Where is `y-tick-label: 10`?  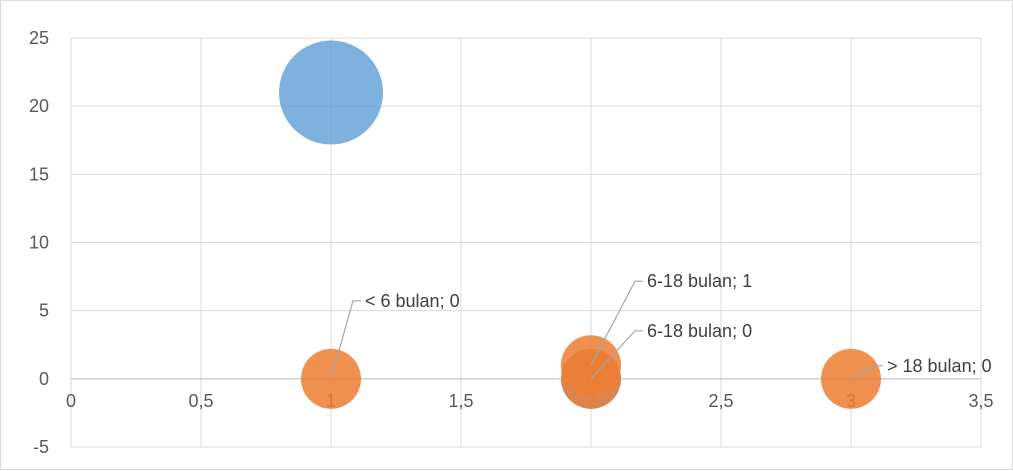 y-tick-label: 10 is located at coordinates (39, 243).